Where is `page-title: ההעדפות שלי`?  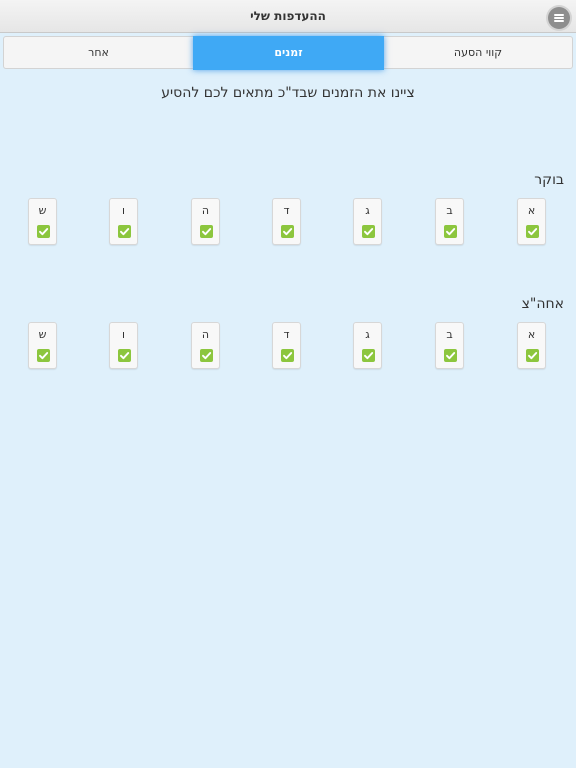
page-title: ההעדפות שלי is located at coordinates (288, 16).